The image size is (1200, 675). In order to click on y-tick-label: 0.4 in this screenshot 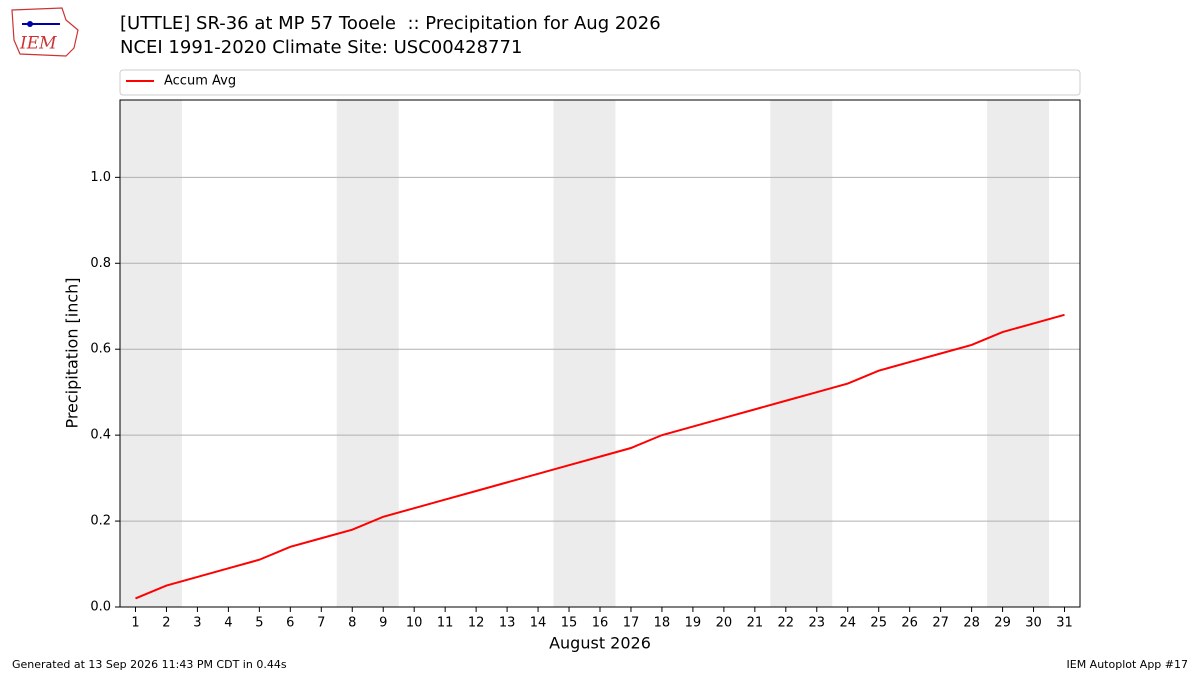, I will do `click(100, 435)`.